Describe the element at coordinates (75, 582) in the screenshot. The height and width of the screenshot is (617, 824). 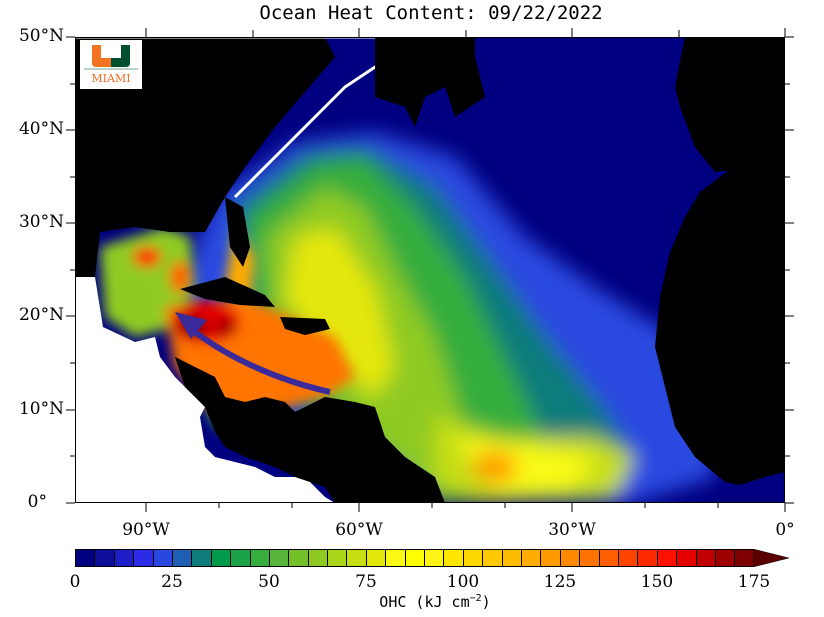
I see `colorbar-tick-0: 0` at that location.